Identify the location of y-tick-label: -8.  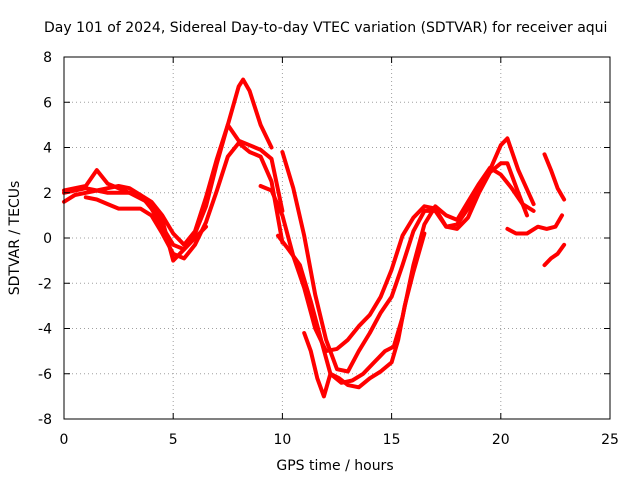
(45, 420).